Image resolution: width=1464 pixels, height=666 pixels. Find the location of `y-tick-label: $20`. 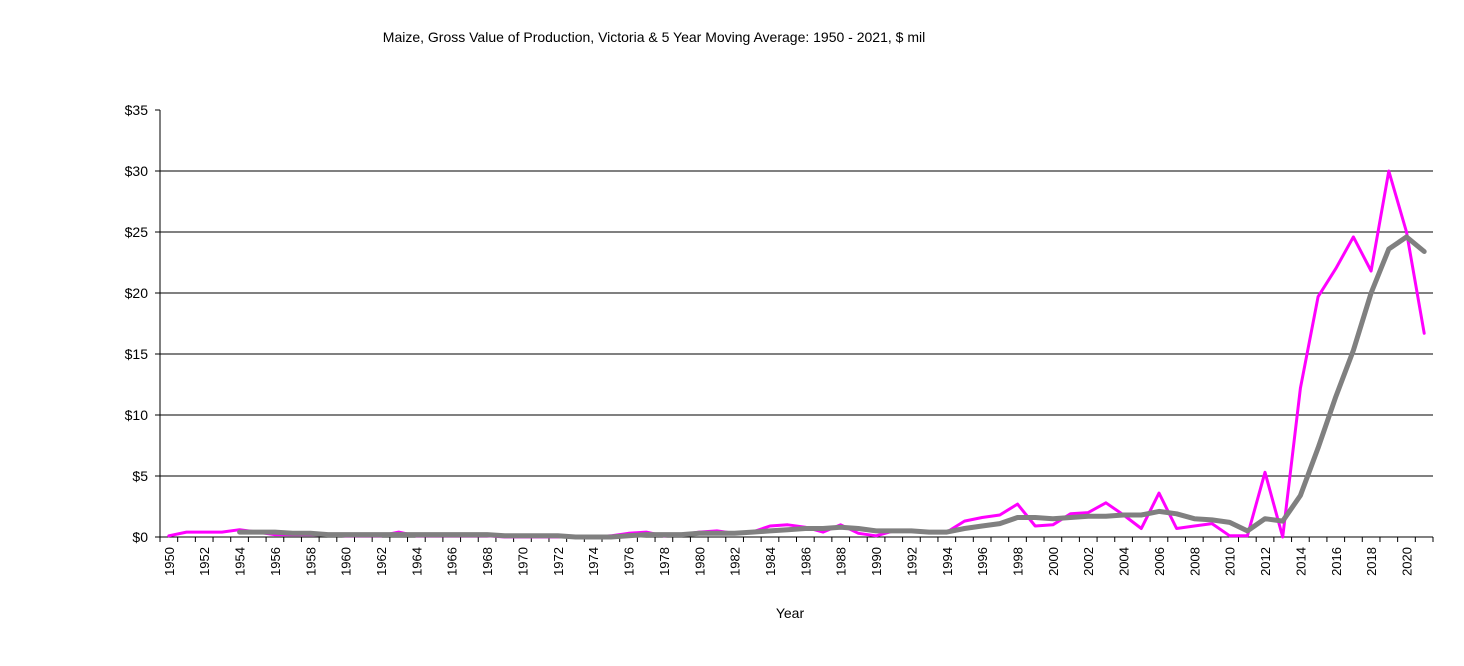

y-tick-label: $20 is located at coordinates (137, 293).